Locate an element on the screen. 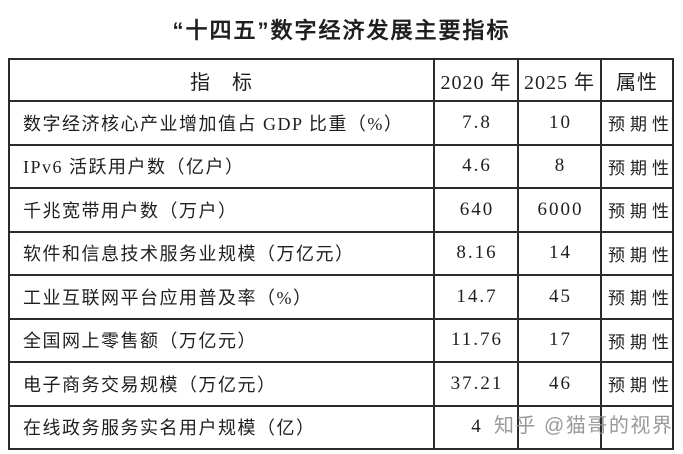 The image size is (683, 454). value-2025-cell: 46 is located at coordinates (559, 384).